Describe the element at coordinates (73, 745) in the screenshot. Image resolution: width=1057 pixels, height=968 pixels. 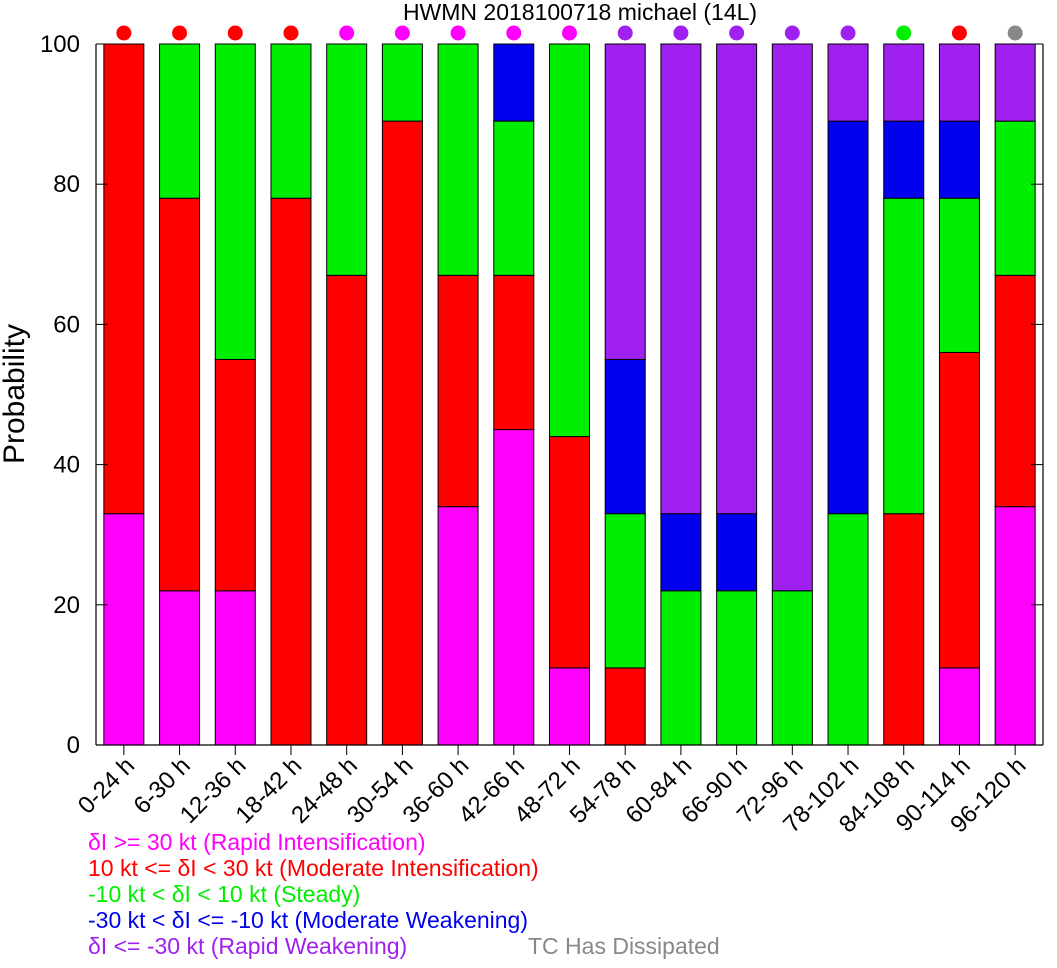
I see `y-tick-label-0: 0` at that location.